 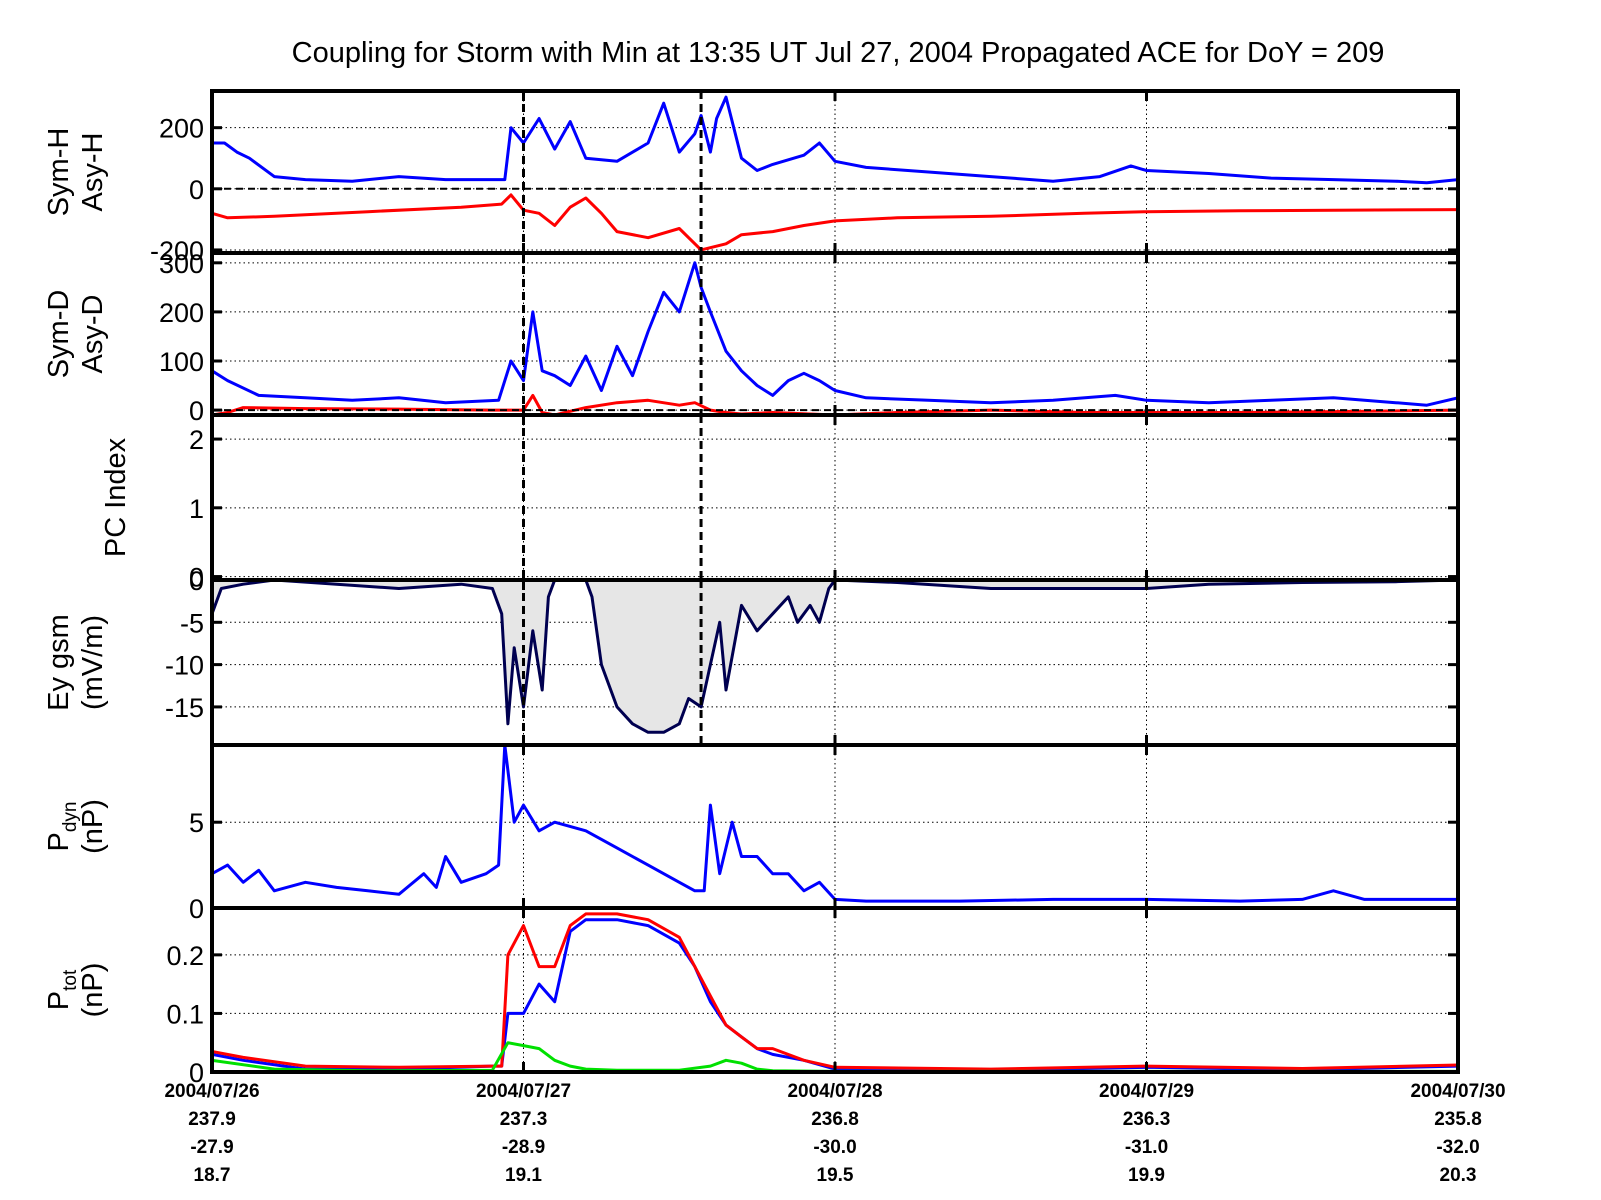 What do you see at coordinates (1457, 1147) in the screenshot?
I see `xtick-label: -32.0` at bounding box center [1457, 1147].